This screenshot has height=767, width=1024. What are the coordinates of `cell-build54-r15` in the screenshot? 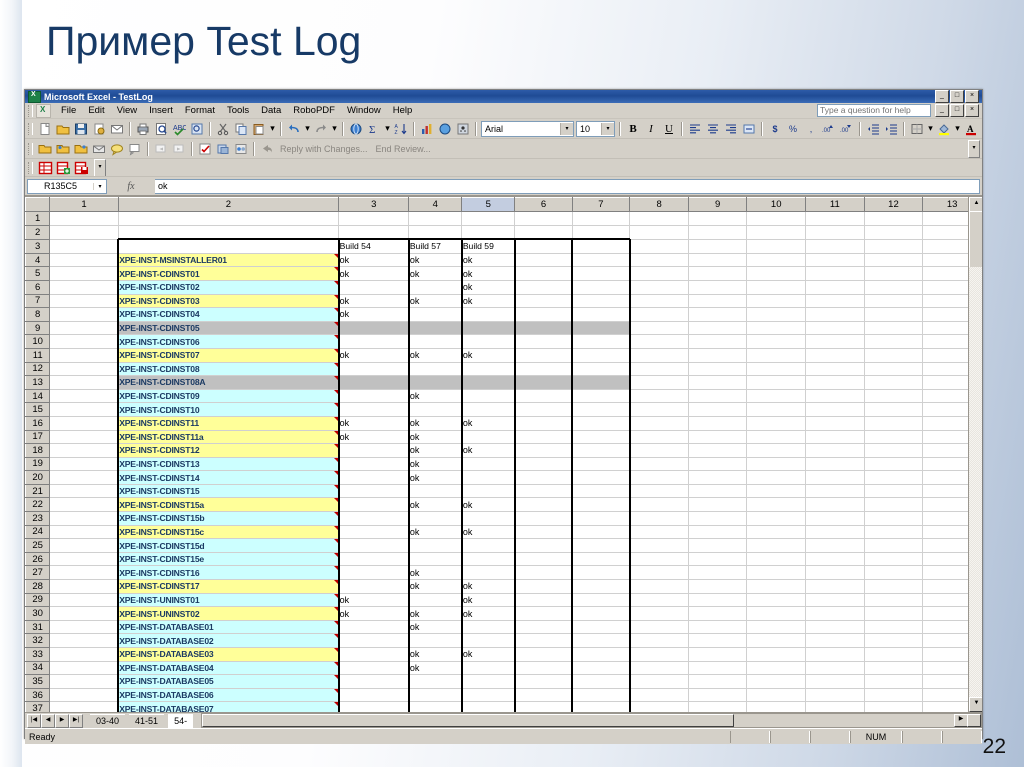 It's located at (374, 409).